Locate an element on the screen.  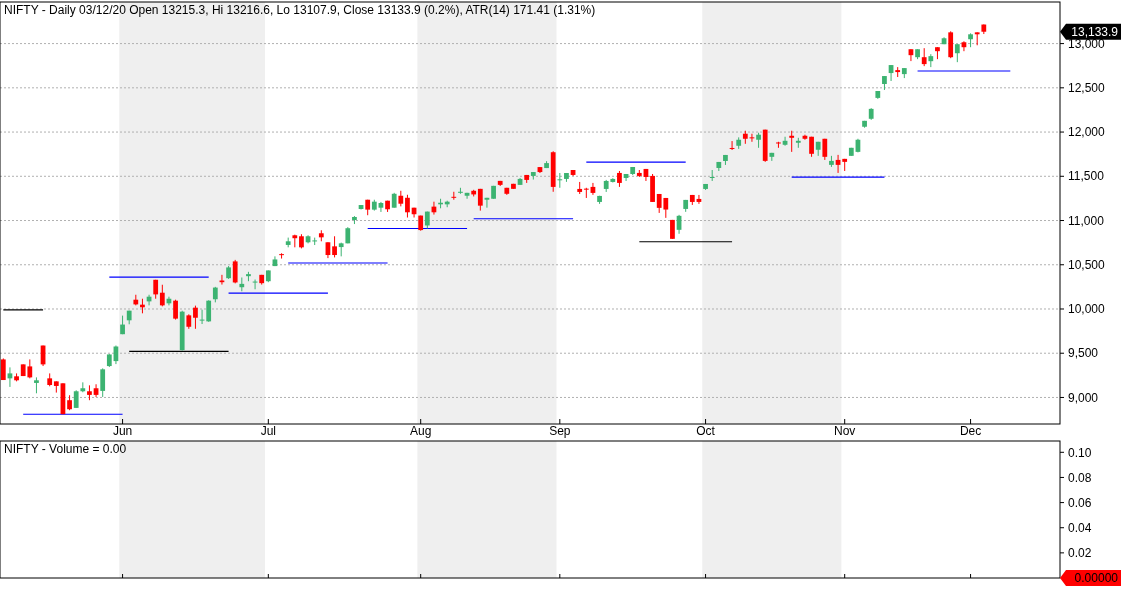
y-tick-label: 0.08 is located at coordinates (1080, 477).